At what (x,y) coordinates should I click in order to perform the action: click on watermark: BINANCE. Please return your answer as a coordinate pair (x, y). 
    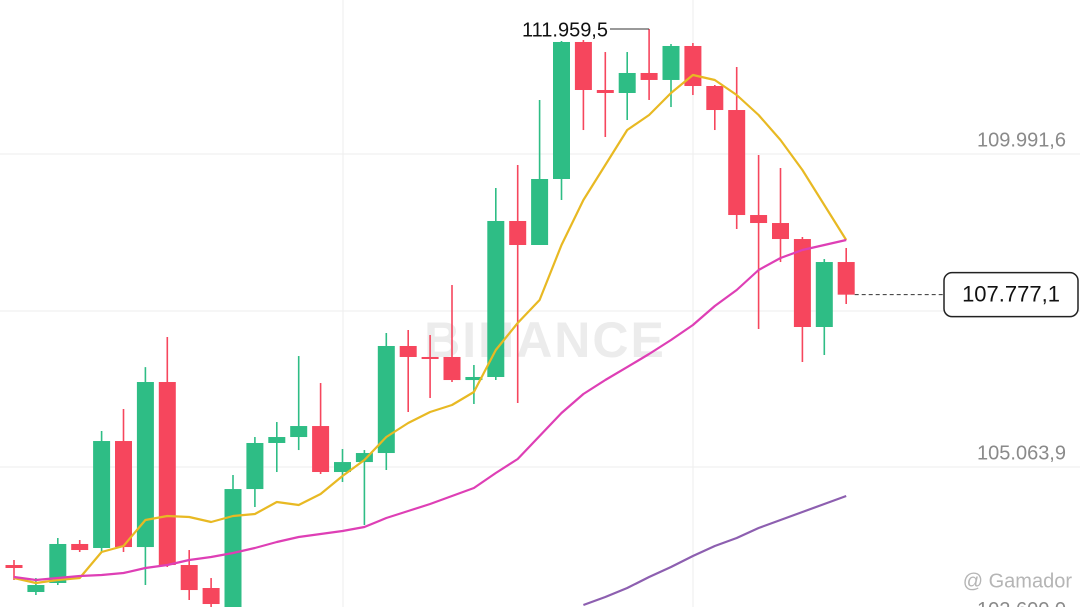
    Looking at the image, I should click on (545, 340).